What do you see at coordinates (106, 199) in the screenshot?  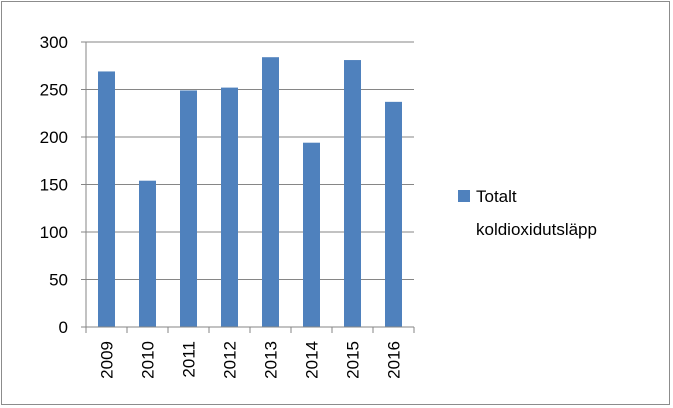 I see `bar-2009` at bounding box center [106, 199].